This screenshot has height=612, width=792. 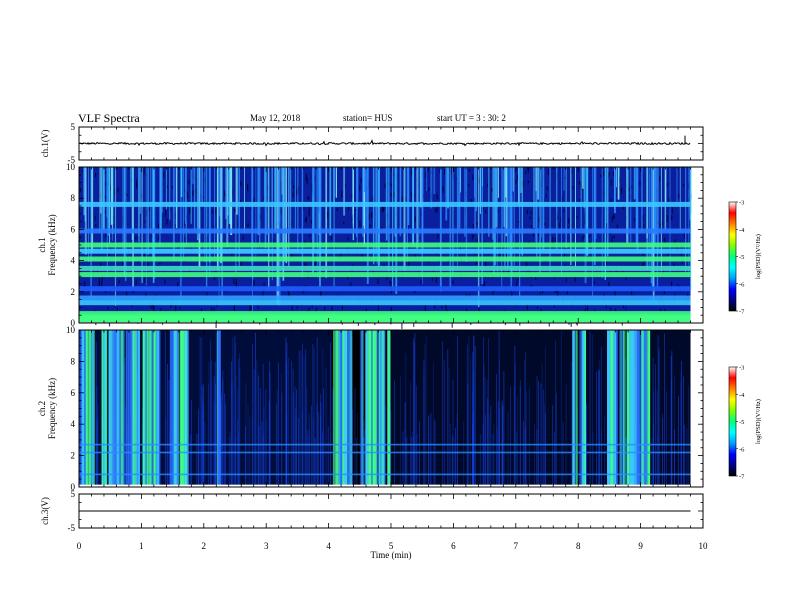 What do you see at coordinates (73, 292) in the screenshot?
I see `y-tick-label: 2` at bounding box center [73, 292].